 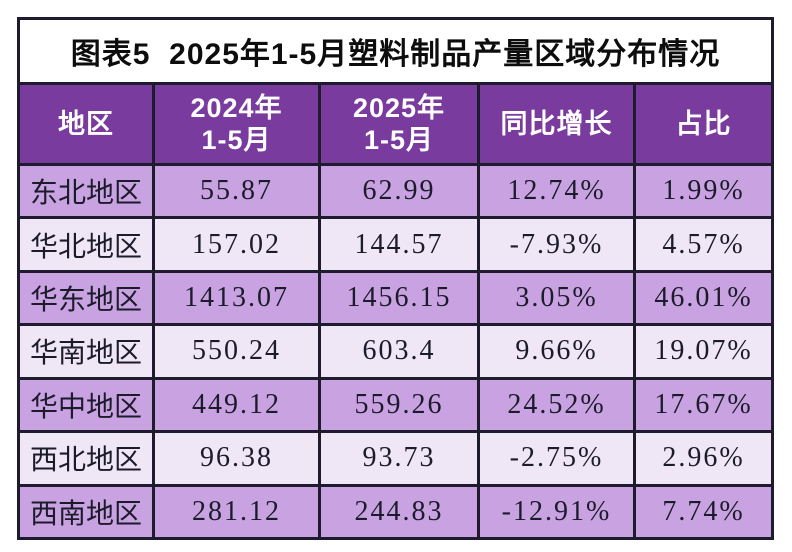 What do you see at coordinates (236, 458) in the screenshot?
I see `value-cell: 96.38` at bounding box center [236, 458].